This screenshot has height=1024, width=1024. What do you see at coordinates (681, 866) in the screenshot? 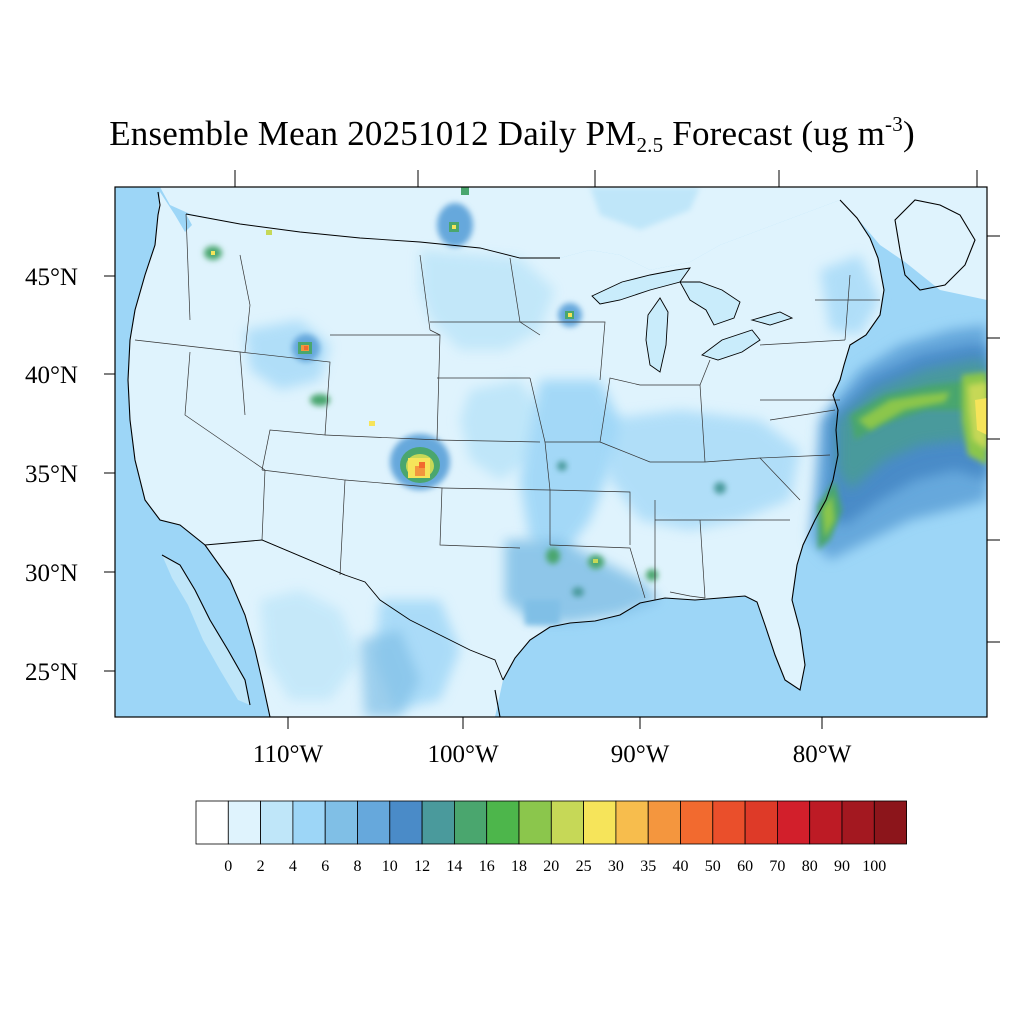
I see `colorbar-label: 40` at bounding box center [681, 866].